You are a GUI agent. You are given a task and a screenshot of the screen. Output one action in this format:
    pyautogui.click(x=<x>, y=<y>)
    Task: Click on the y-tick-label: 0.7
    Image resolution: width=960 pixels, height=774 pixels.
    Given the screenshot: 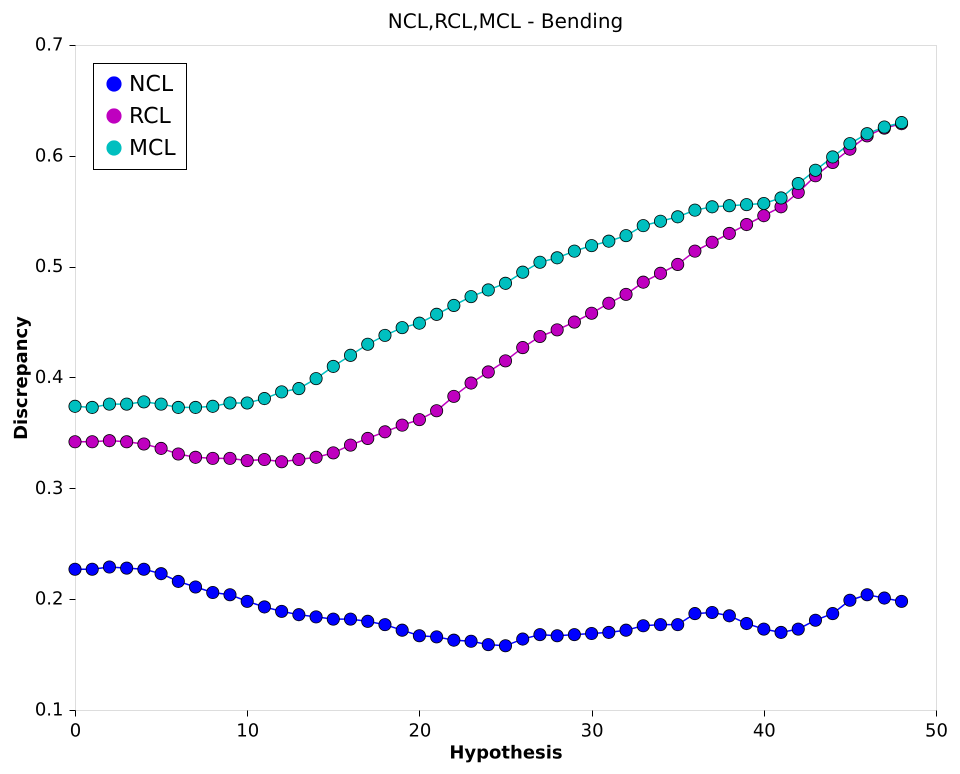 What is the action you would take?
    pyautogui.click(x=49, y=45)
    